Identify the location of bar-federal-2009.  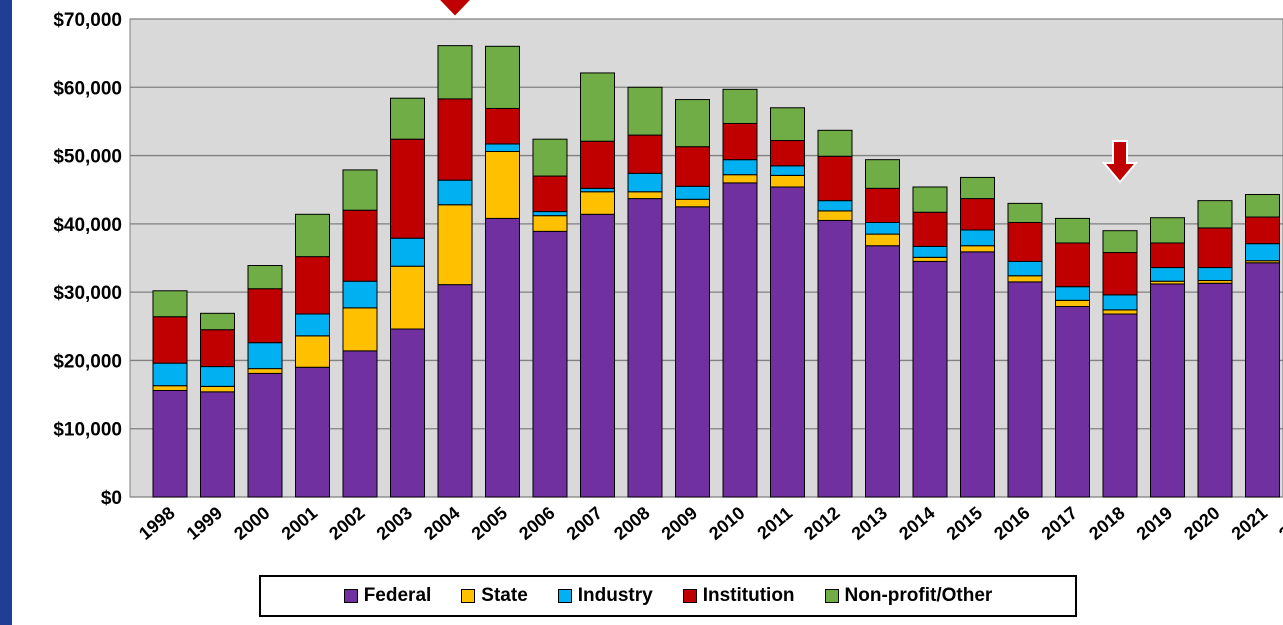
(692, 352).